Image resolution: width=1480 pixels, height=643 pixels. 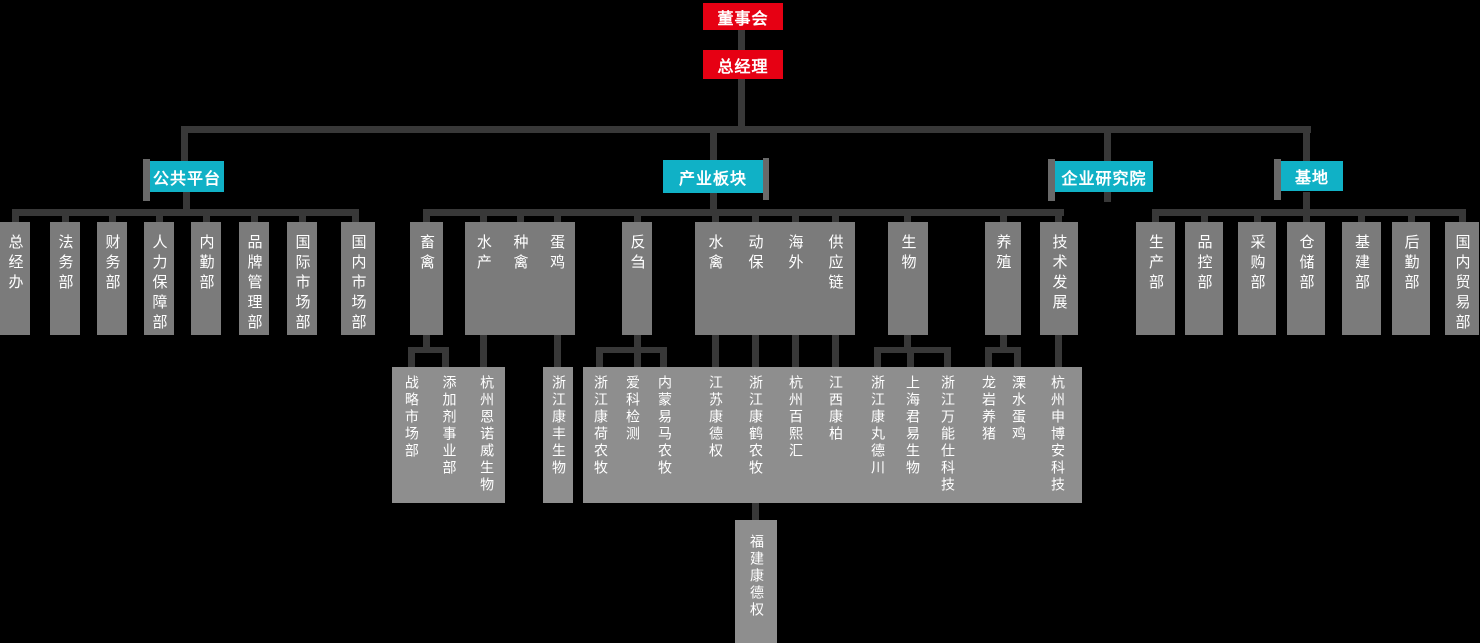 What do you see at coordinates (795, 417) in the screenshot?
I see `subsidiary-node: 杭州百熙汇` at bounding box center [795, 417].